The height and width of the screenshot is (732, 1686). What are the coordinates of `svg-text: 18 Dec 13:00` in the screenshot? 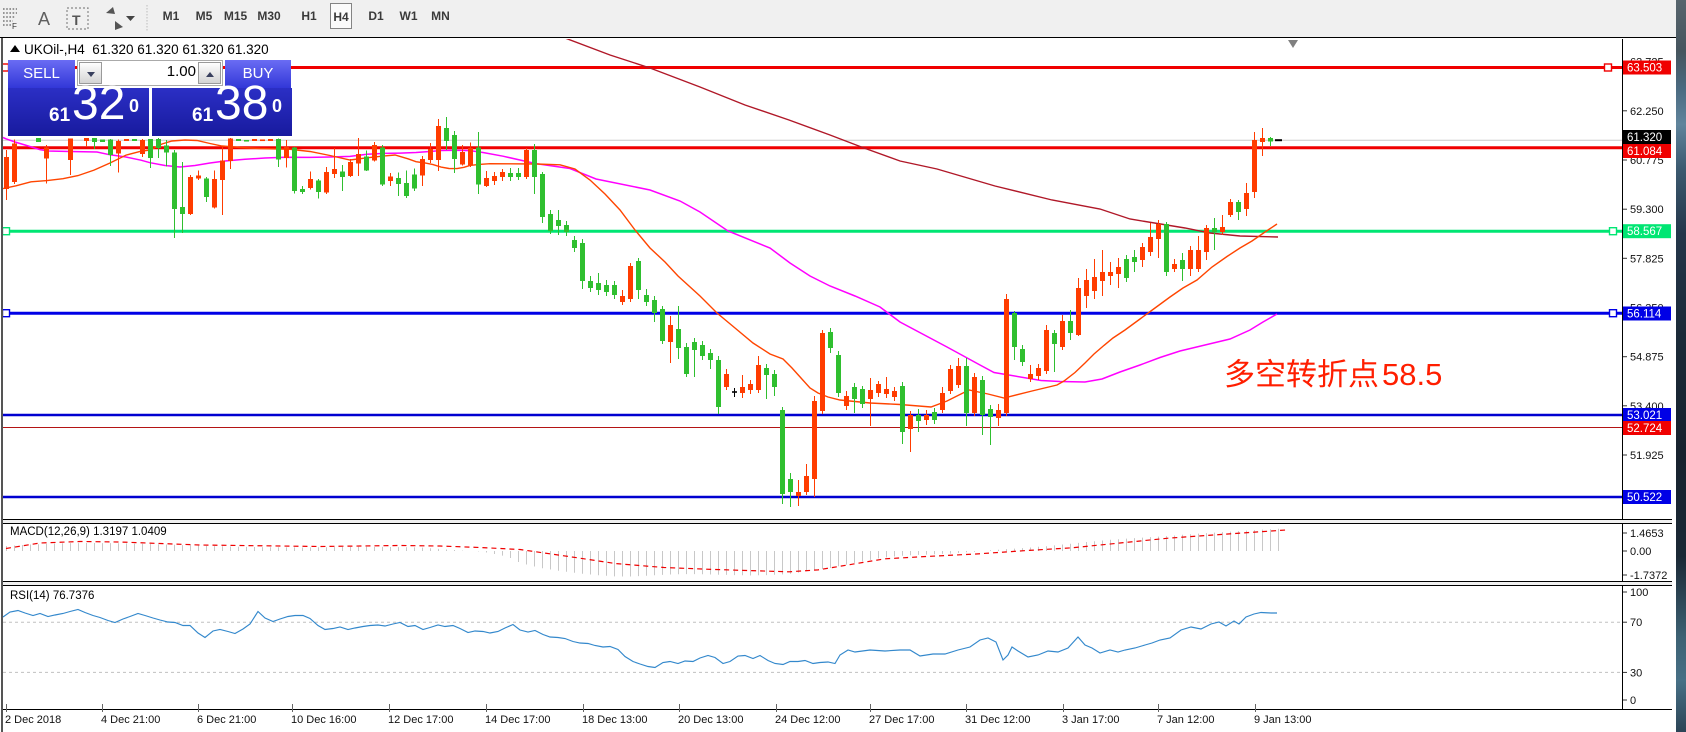 It's located at (614, 720).